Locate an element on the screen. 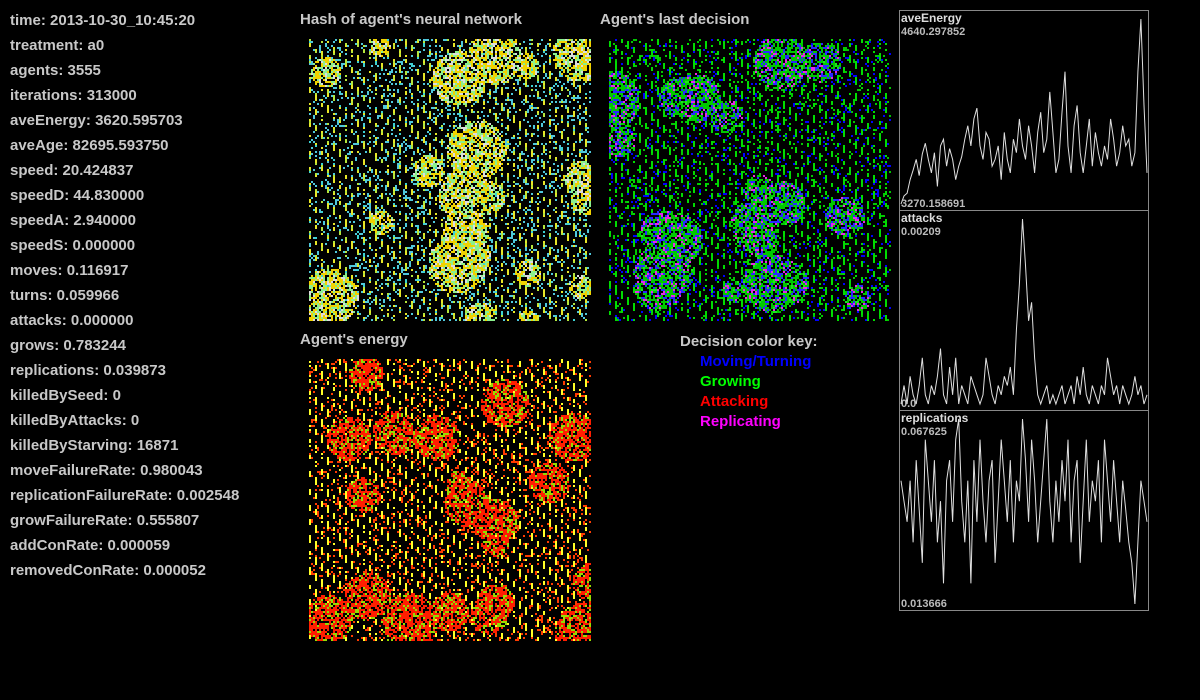 The image size is (1200, 700). stat-aveEnergy: aveEnergy: 3620.595703 is located at coordinates (96, 120).